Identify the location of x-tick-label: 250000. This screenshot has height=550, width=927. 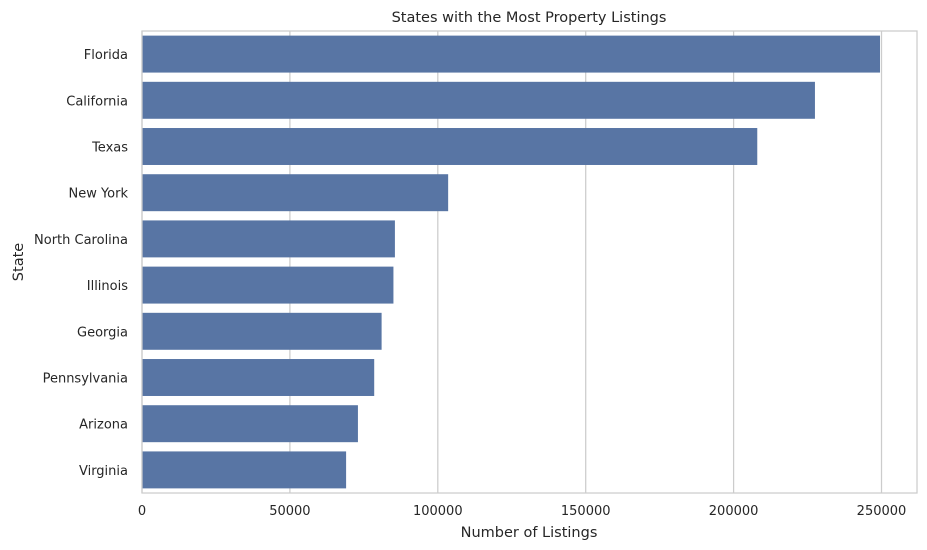
(882, 511).